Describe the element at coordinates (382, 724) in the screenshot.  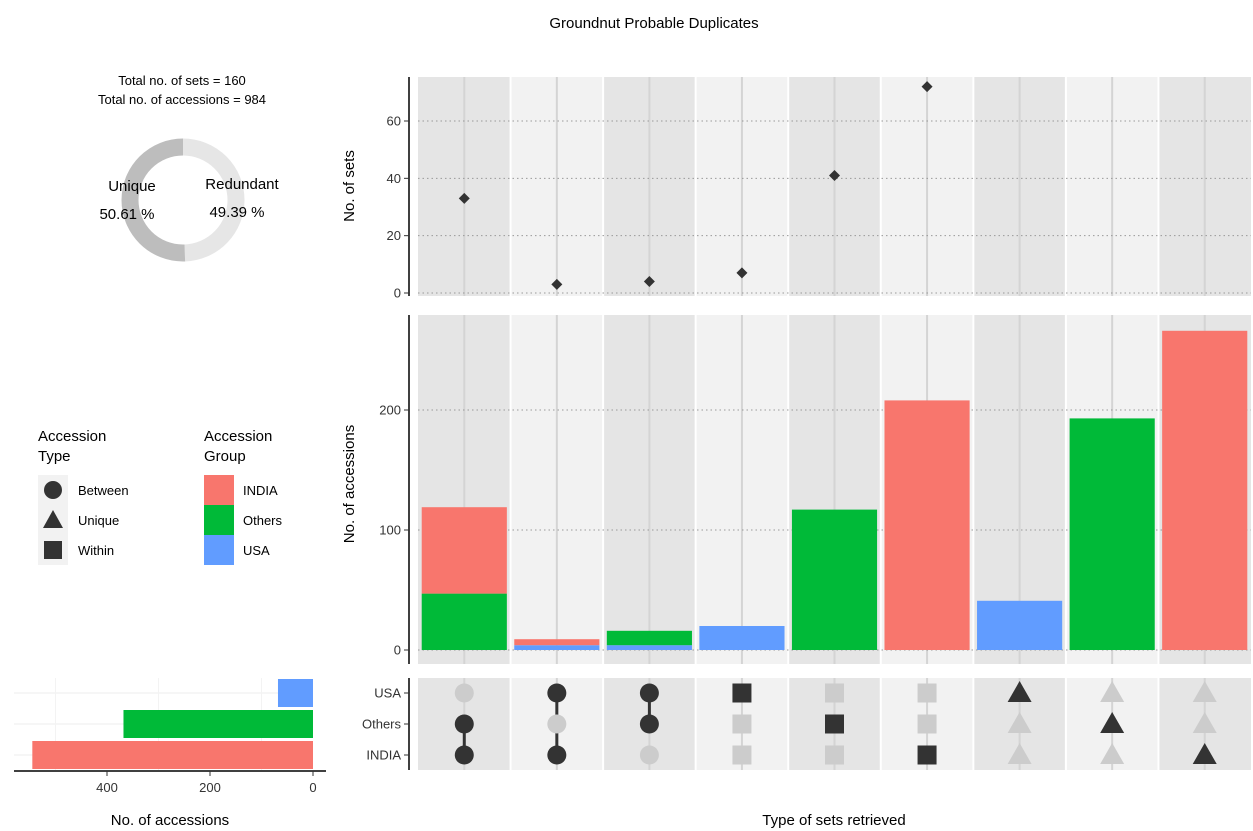
I see `matrix-row-label: Others` at that location.